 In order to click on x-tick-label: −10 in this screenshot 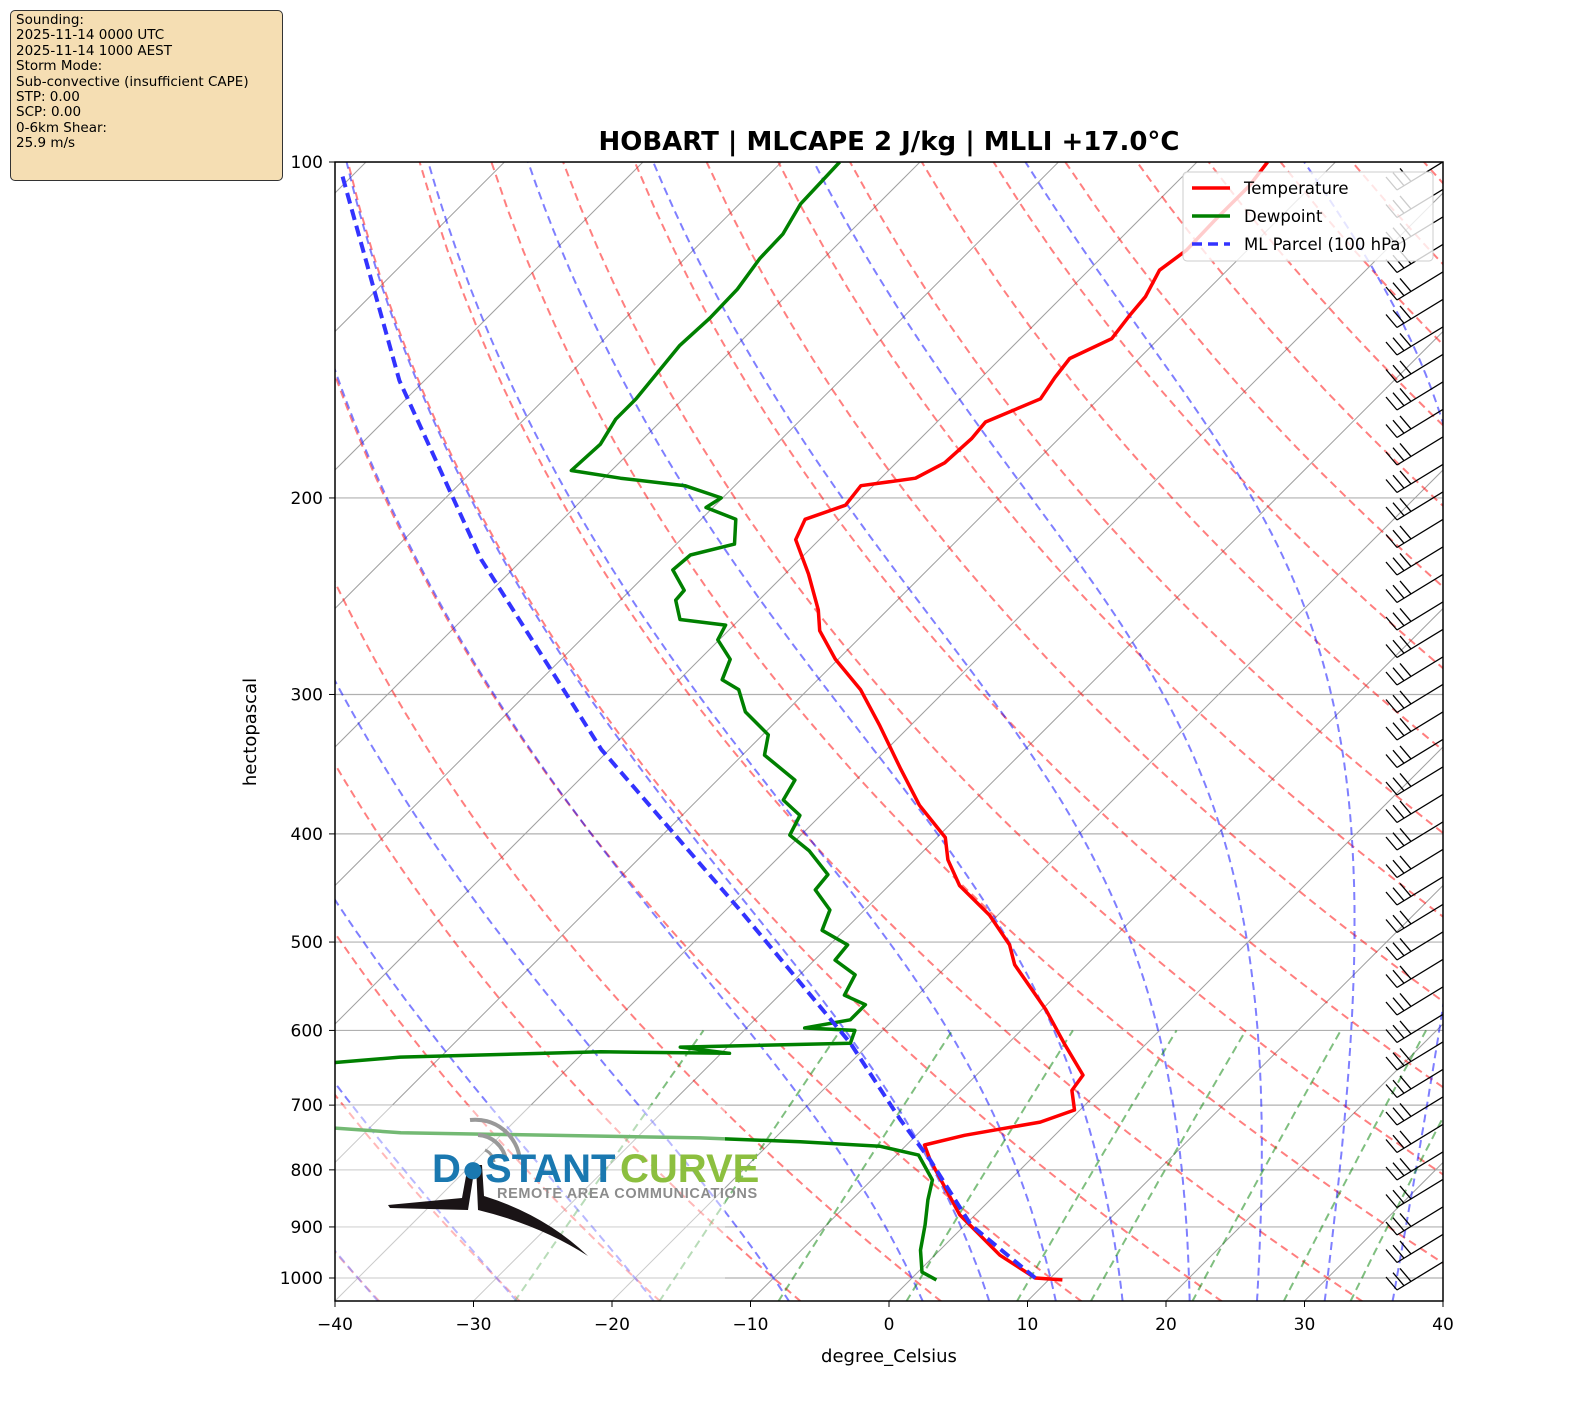, I will do `click(751, 1325)`.